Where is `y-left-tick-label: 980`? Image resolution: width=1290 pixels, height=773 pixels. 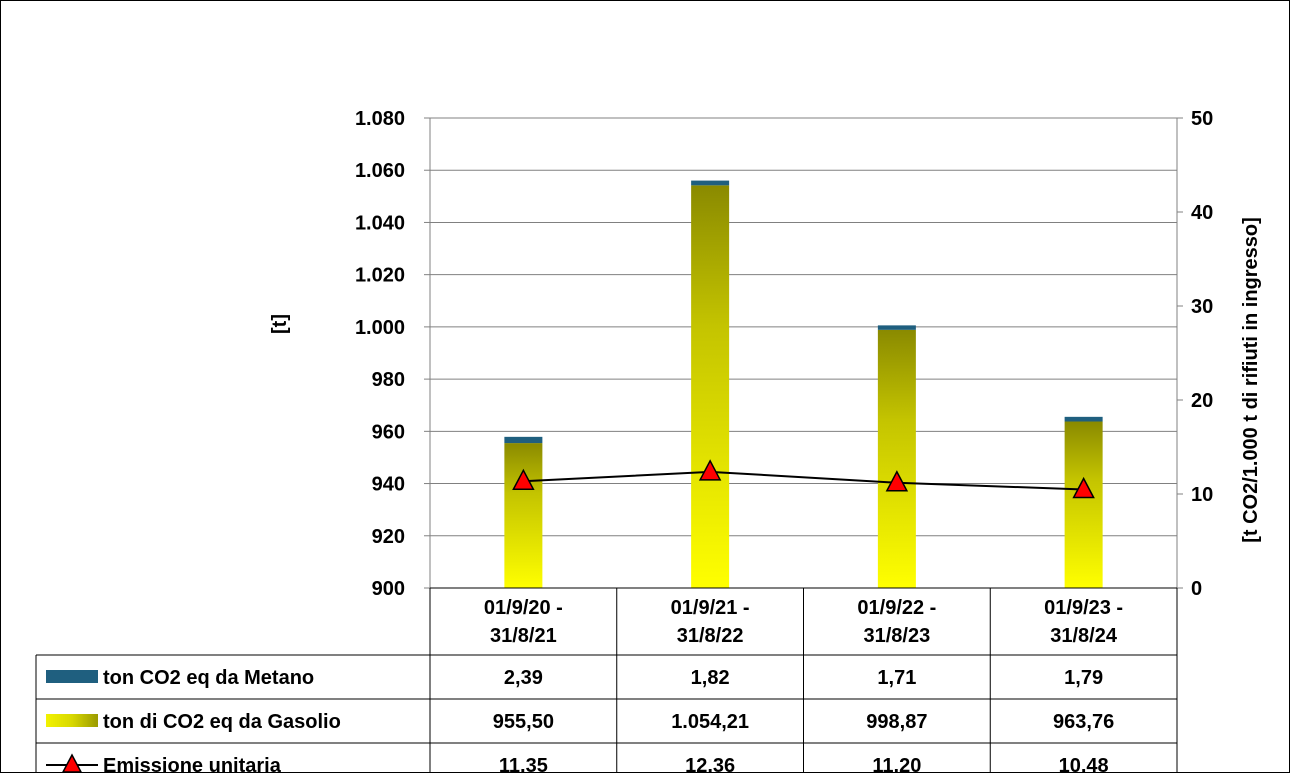 y-left-tick-label: 980 is located at coordinates (388, 380).